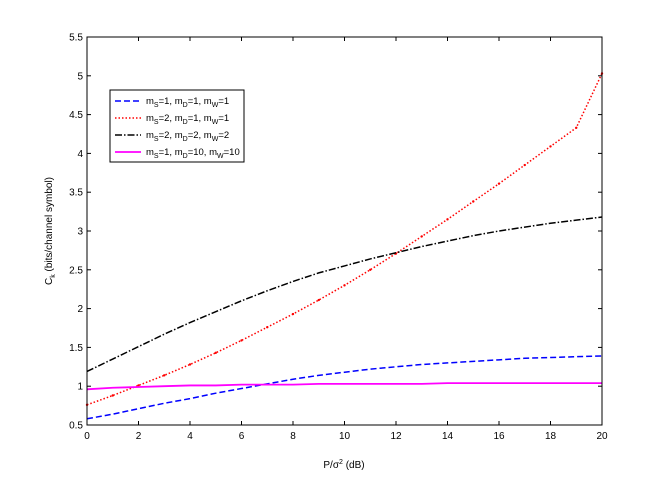 This screenshot has height=486, width=664. I want to click on x-tick-label: 0, so click(87, 436).